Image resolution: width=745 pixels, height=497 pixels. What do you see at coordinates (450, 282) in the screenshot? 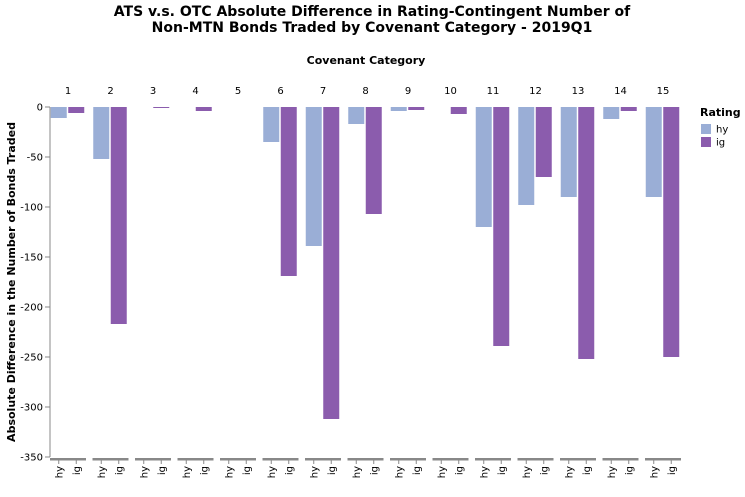
I see `facet-10: 10 hy ig` at bounding box center [450, 282].